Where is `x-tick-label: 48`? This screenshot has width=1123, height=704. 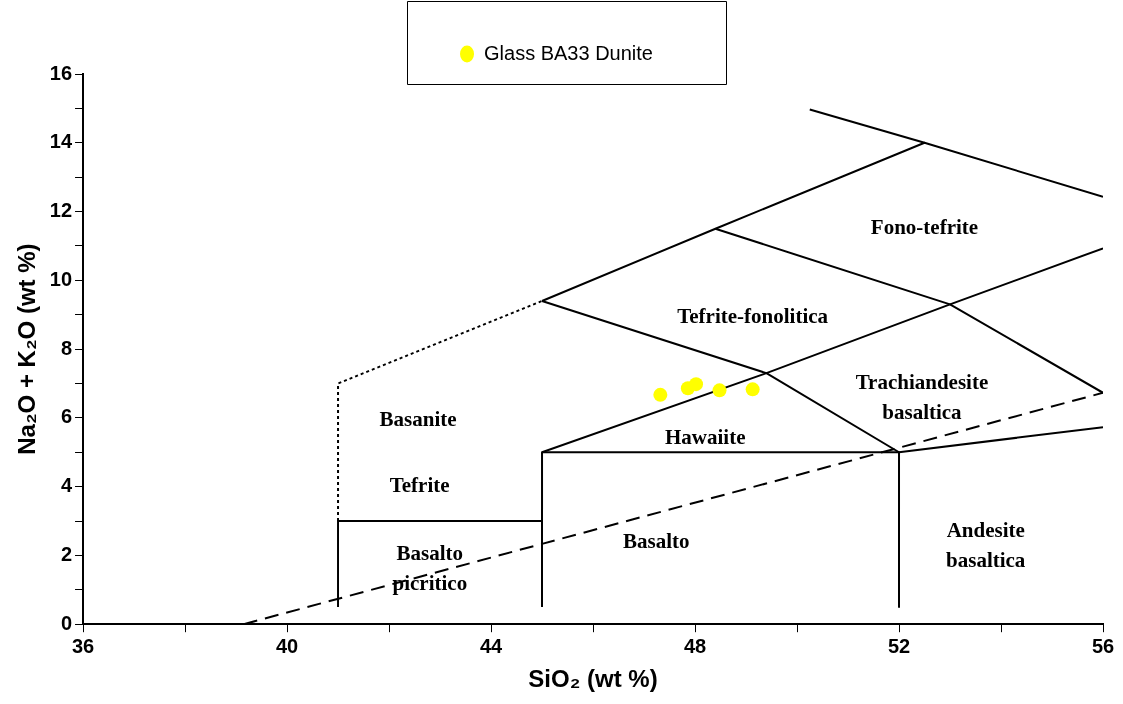 x-tick-label: 48 is located at coordinates (695, 645).